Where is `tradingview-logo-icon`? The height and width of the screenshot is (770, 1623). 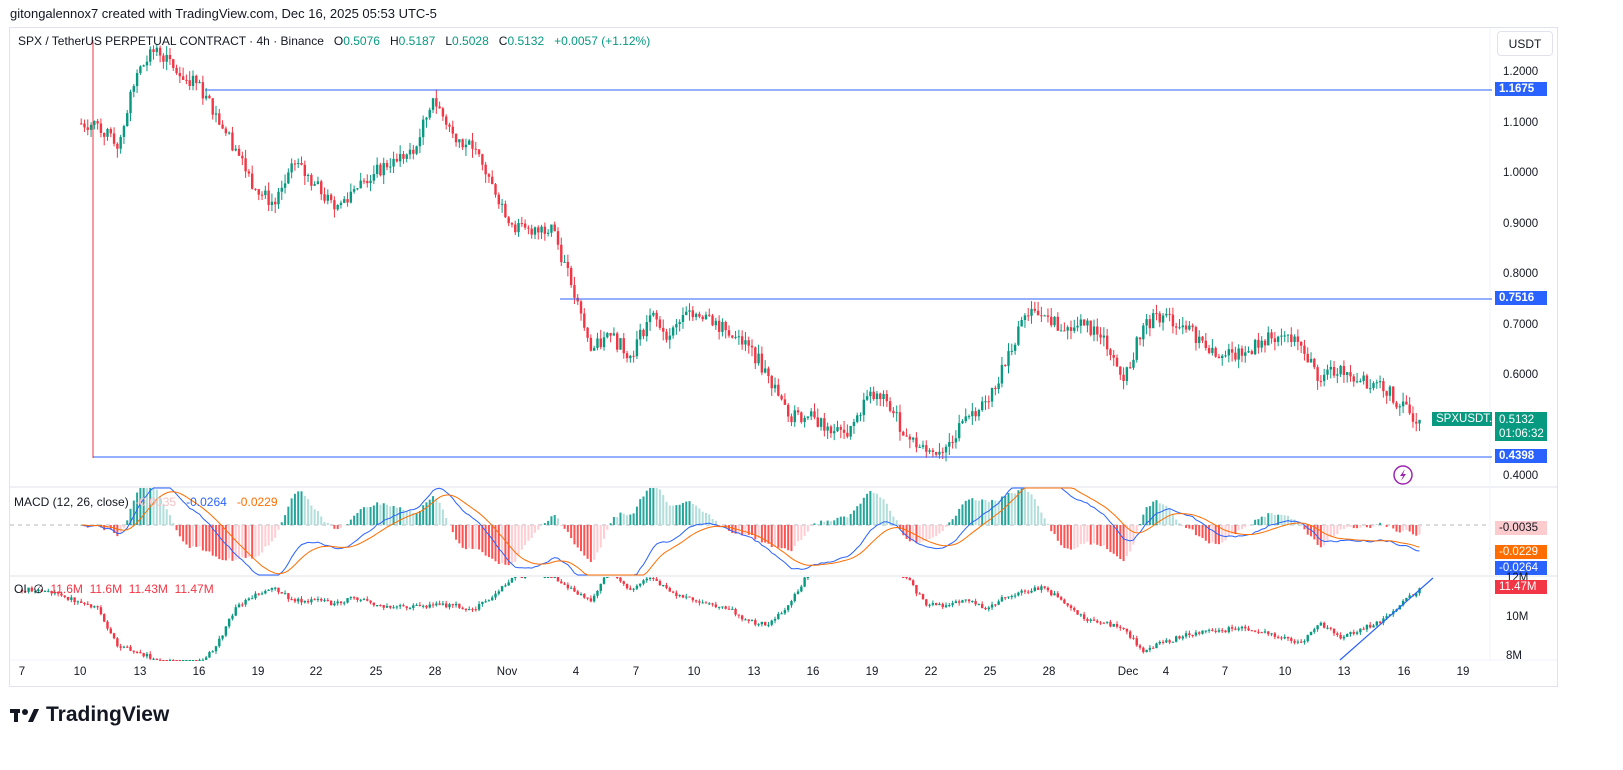
tradingview-logo-icon is located at coordinates (24, 715).